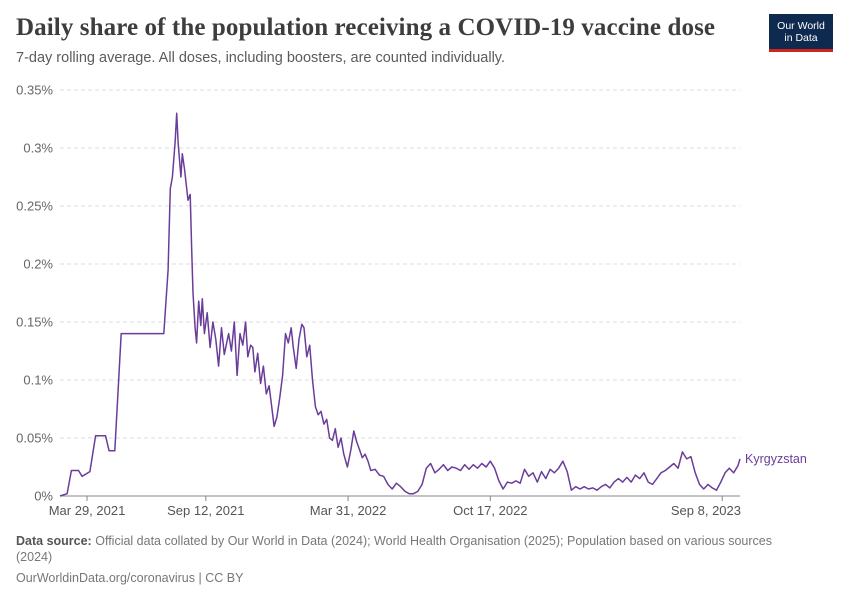 The image size is (850, 600). What do you see at coordinates (34, 322) in the screenshot?
I see `y-tick-label: 0.15%` at bounding box center [34, 322].